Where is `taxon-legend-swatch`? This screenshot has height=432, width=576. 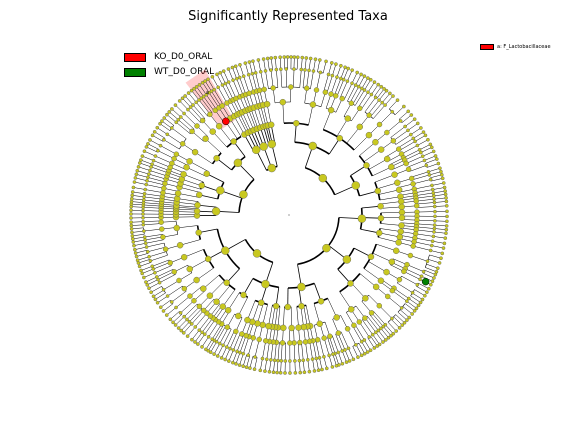
taxon-legend-swatch is located at coordinates (487, 47).